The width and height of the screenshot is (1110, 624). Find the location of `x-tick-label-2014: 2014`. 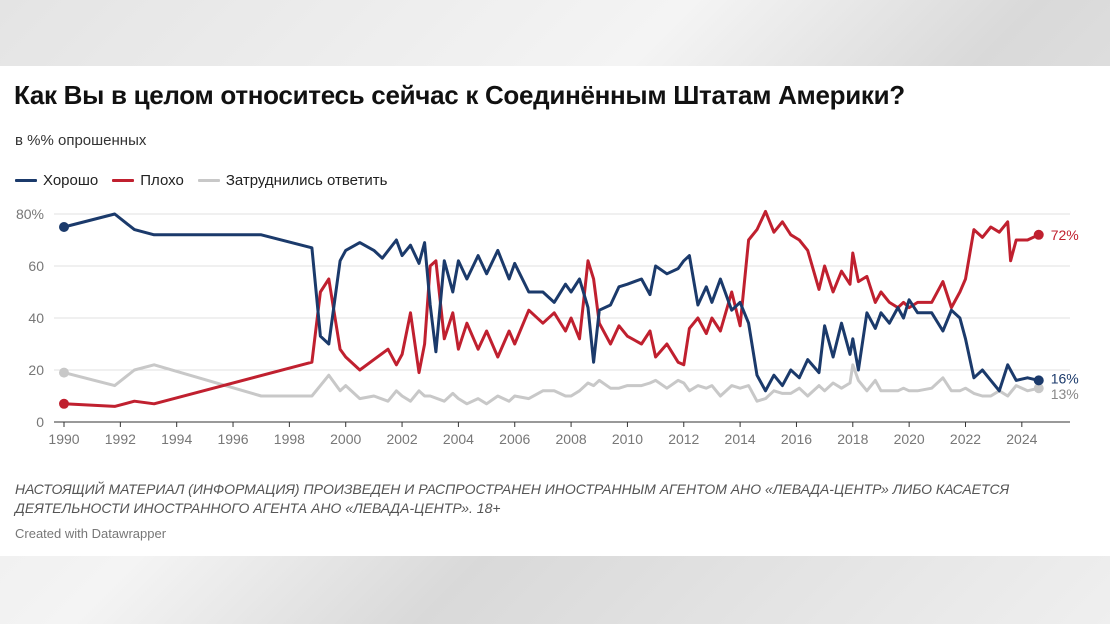

x-tick-label-2014: 2014 is located at coordinates (740, 437).